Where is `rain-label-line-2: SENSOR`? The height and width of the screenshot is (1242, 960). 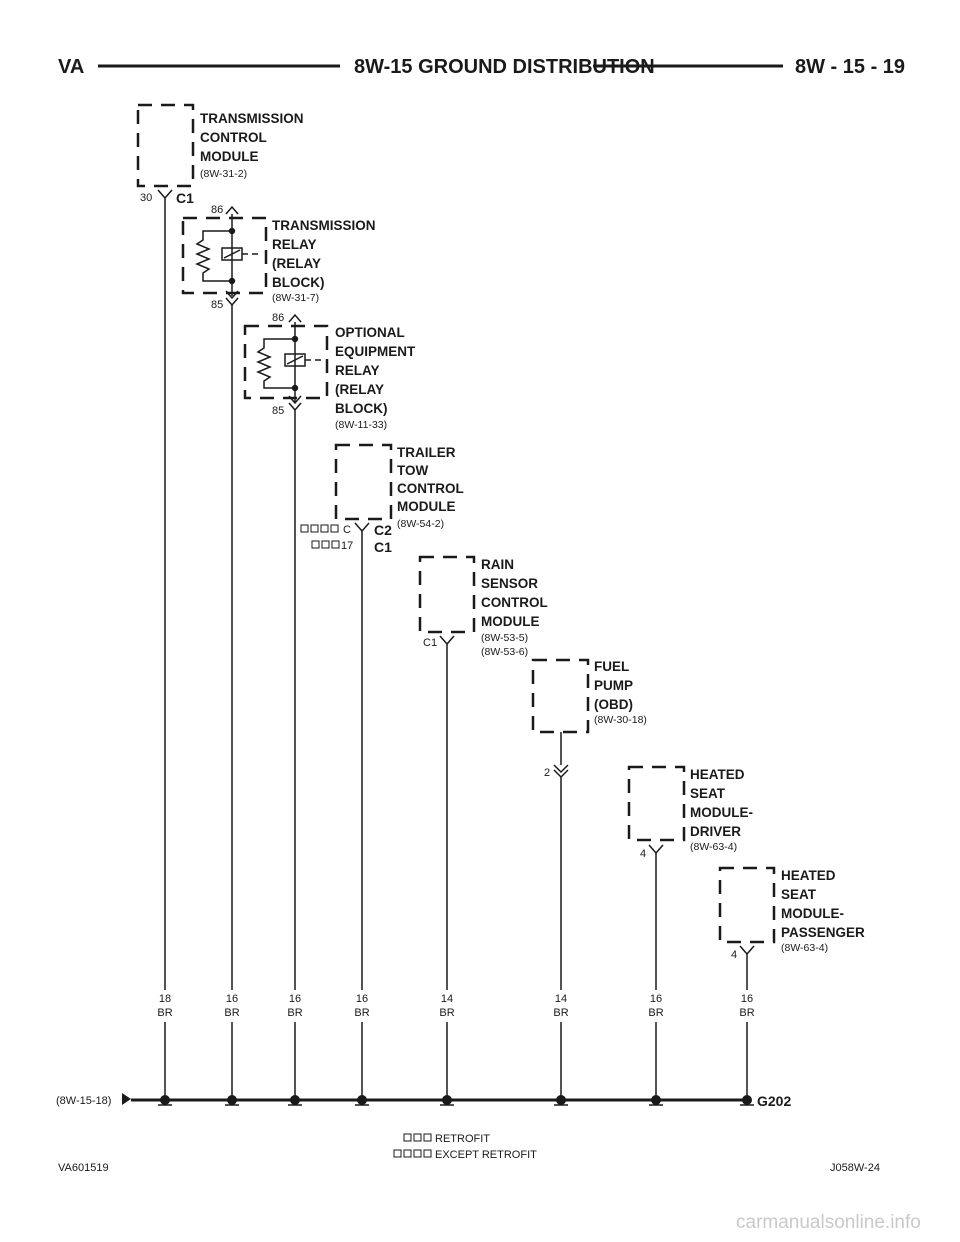
rain-label-line-2: SENSOR is located at coordinates (509, 583).